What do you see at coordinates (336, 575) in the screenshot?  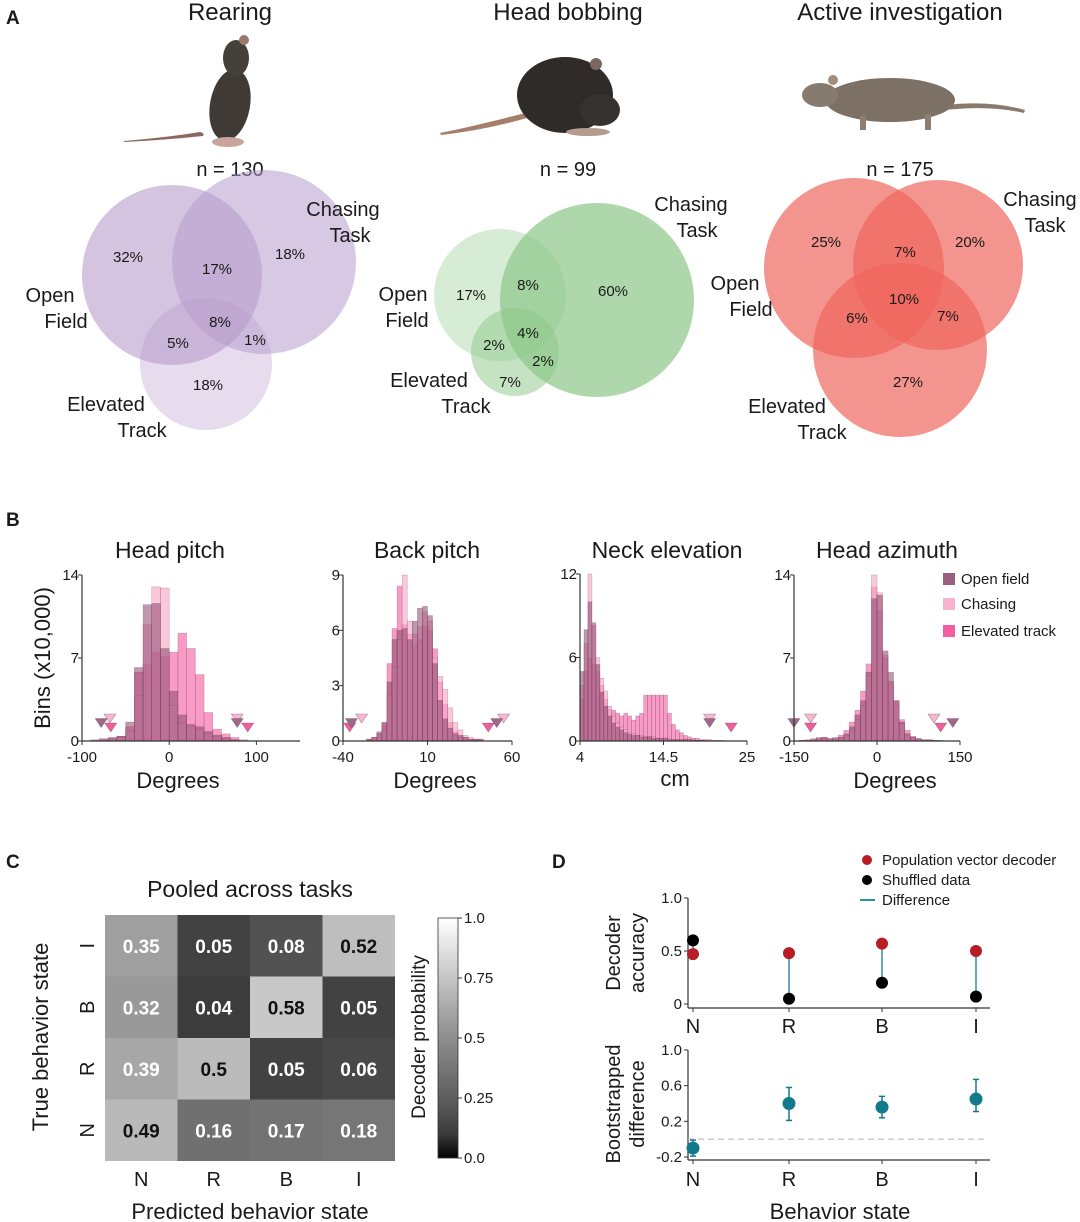 I see `y-tick-label: 9` at bounding box center [336, 575].